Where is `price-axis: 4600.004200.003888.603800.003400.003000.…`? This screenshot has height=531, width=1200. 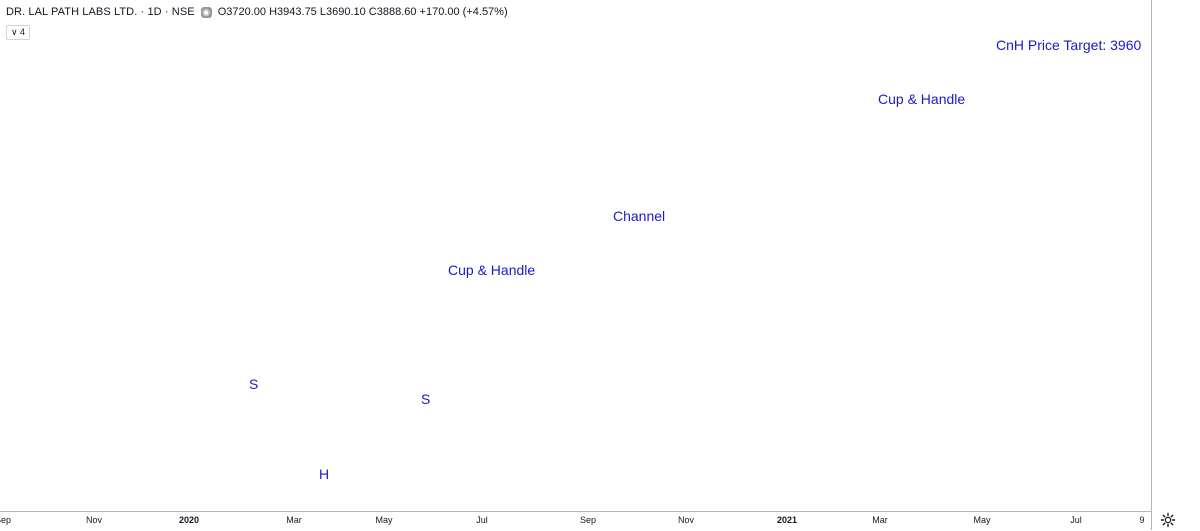 price-axis: 4600.004200.003888.603800.003400.003000.… is located at coordinates (1175, 265).